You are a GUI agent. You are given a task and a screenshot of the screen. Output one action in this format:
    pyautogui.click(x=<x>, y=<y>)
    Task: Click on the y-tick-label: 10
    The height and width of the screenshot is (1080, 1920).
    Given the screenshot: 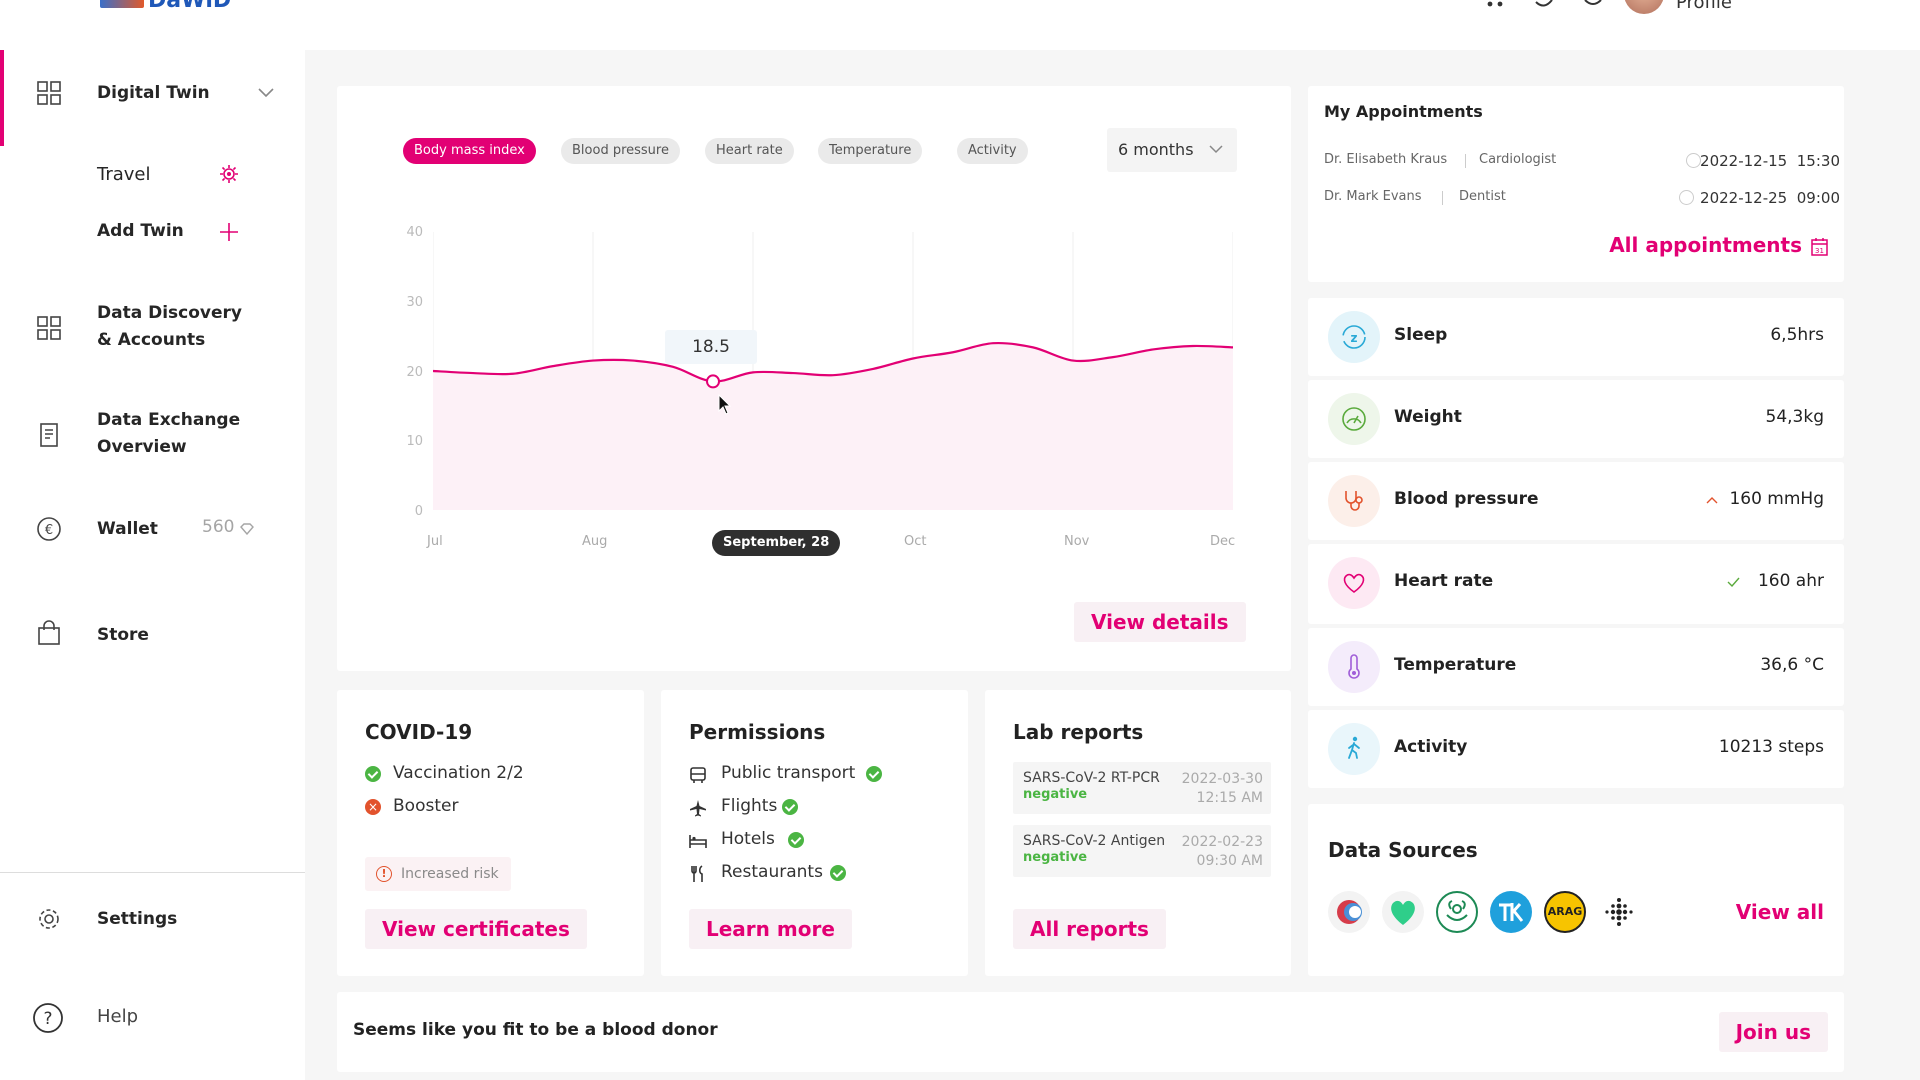 What is the action you would take?
    pyautogui.click(x=414, y=441)
    